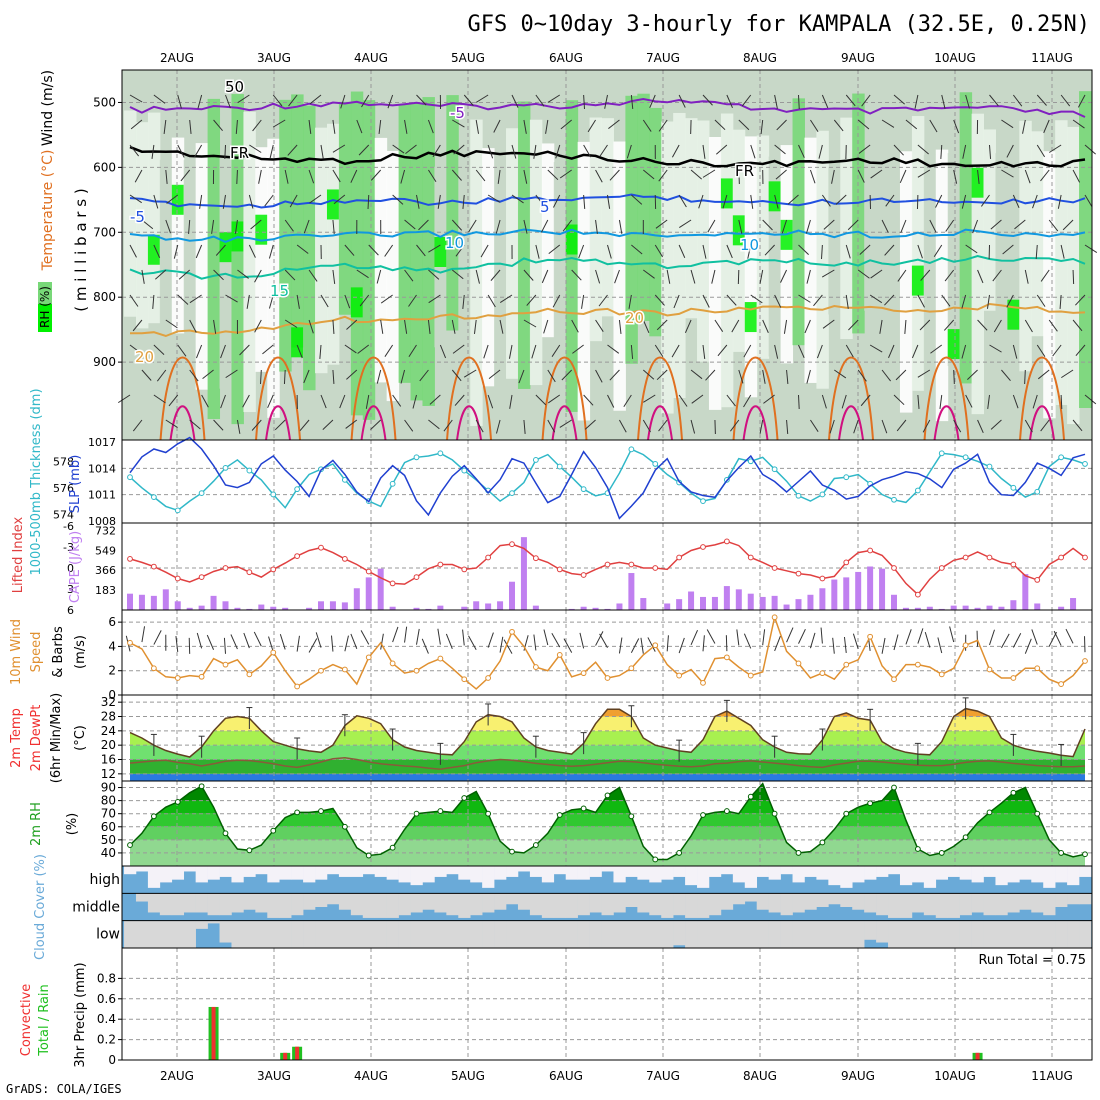 The height and width of the screenshot is (1100, 1100). I want to click on thickness-tick: 574, so click(63, 514).